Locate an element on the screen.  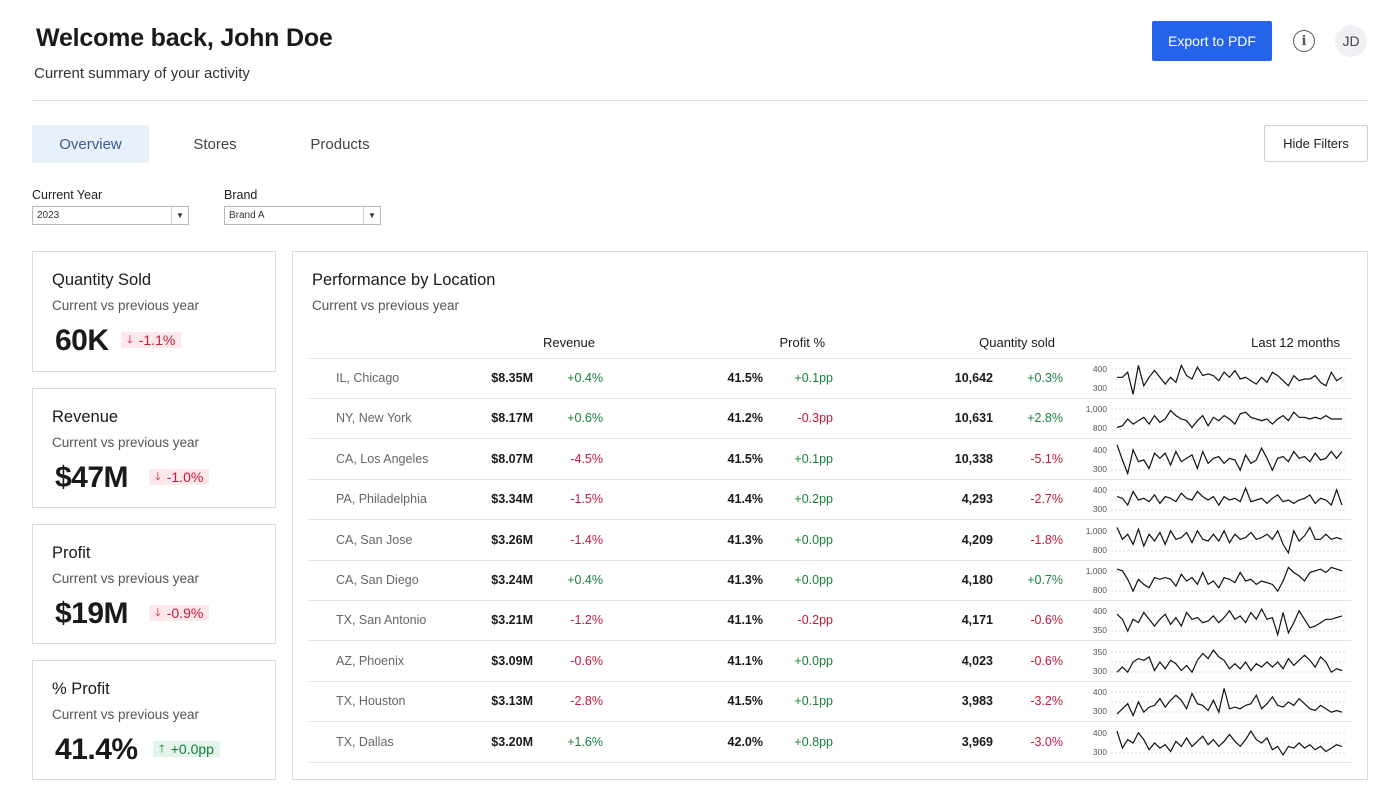
info-icon: i is located at coordinates (1304, 41).